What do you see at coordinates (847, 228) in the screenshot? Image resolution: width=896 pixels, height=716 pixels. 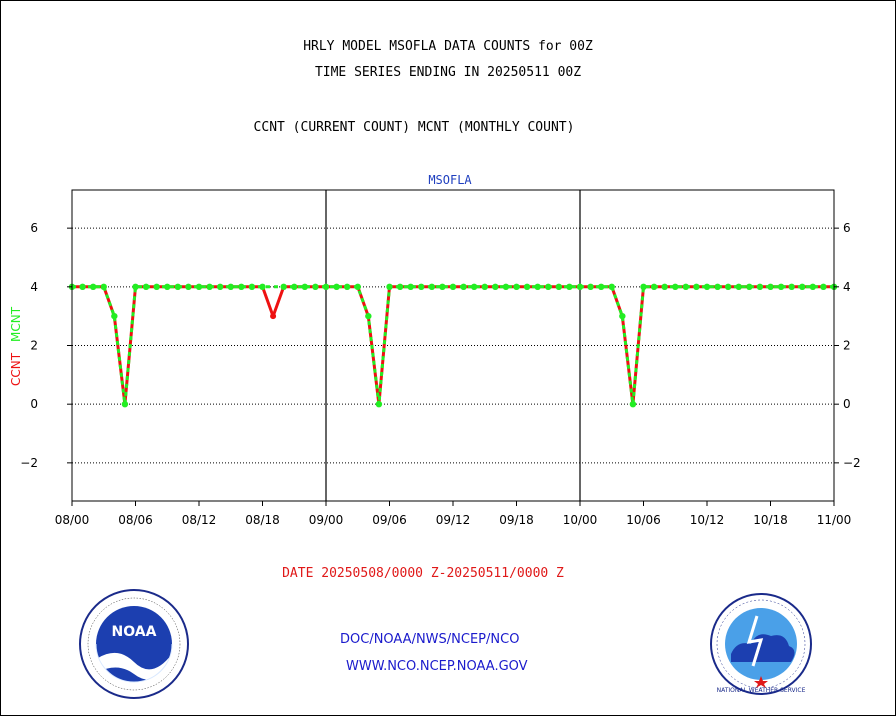 I see `y-tick-label-right: 6` at bounding box center [847, 228].